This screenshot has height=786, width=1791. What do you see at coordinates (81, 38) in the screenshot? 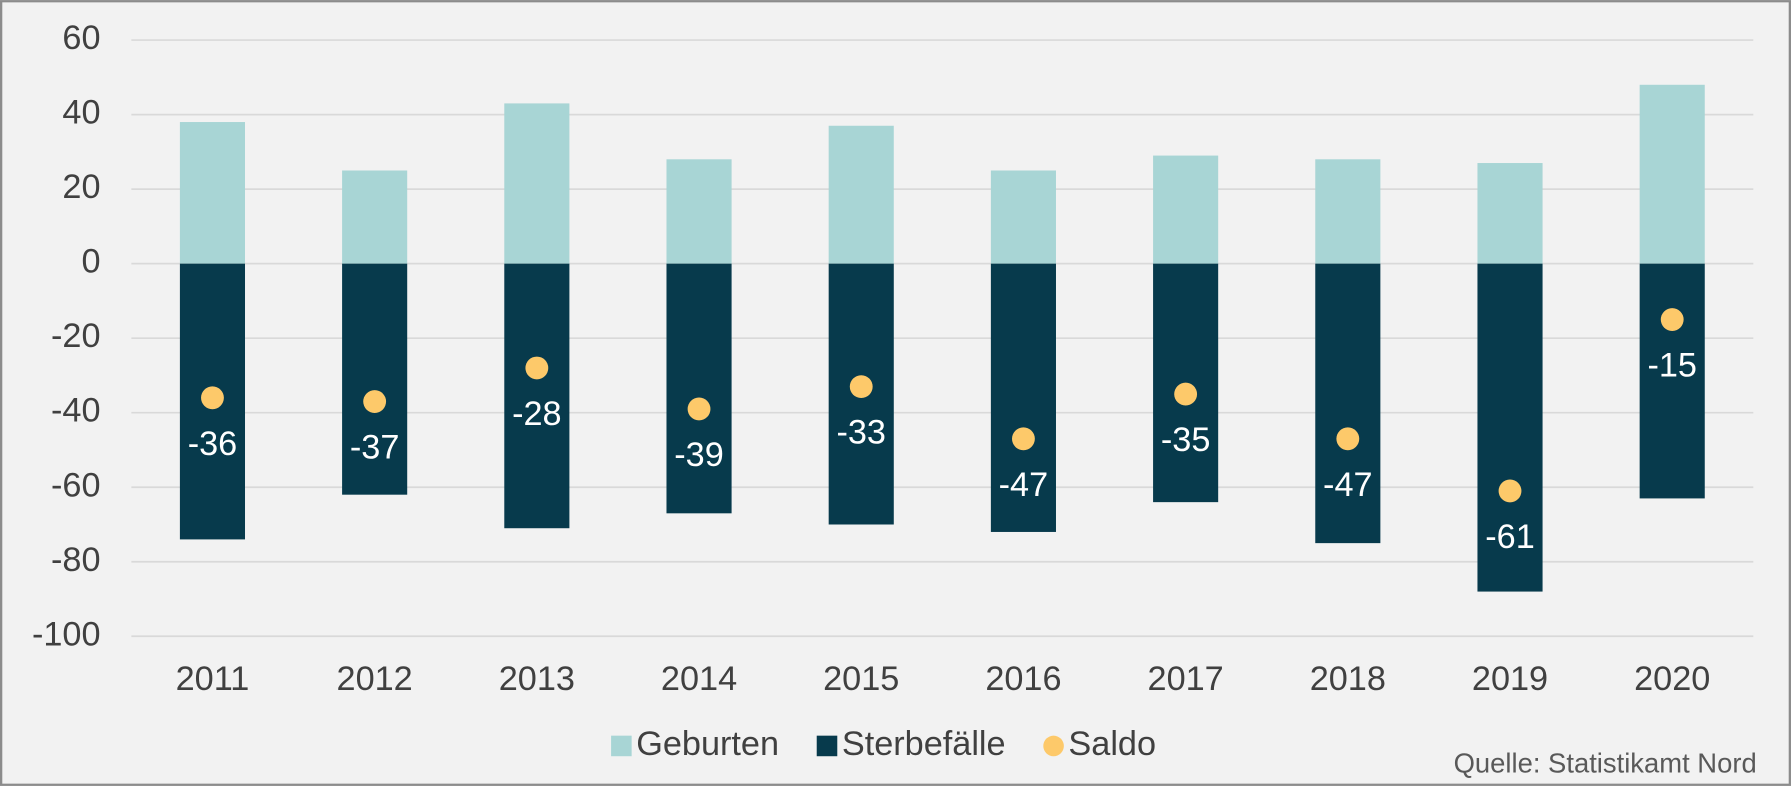
I see `y-tick-label: 60` at bounding box center [81, 38].